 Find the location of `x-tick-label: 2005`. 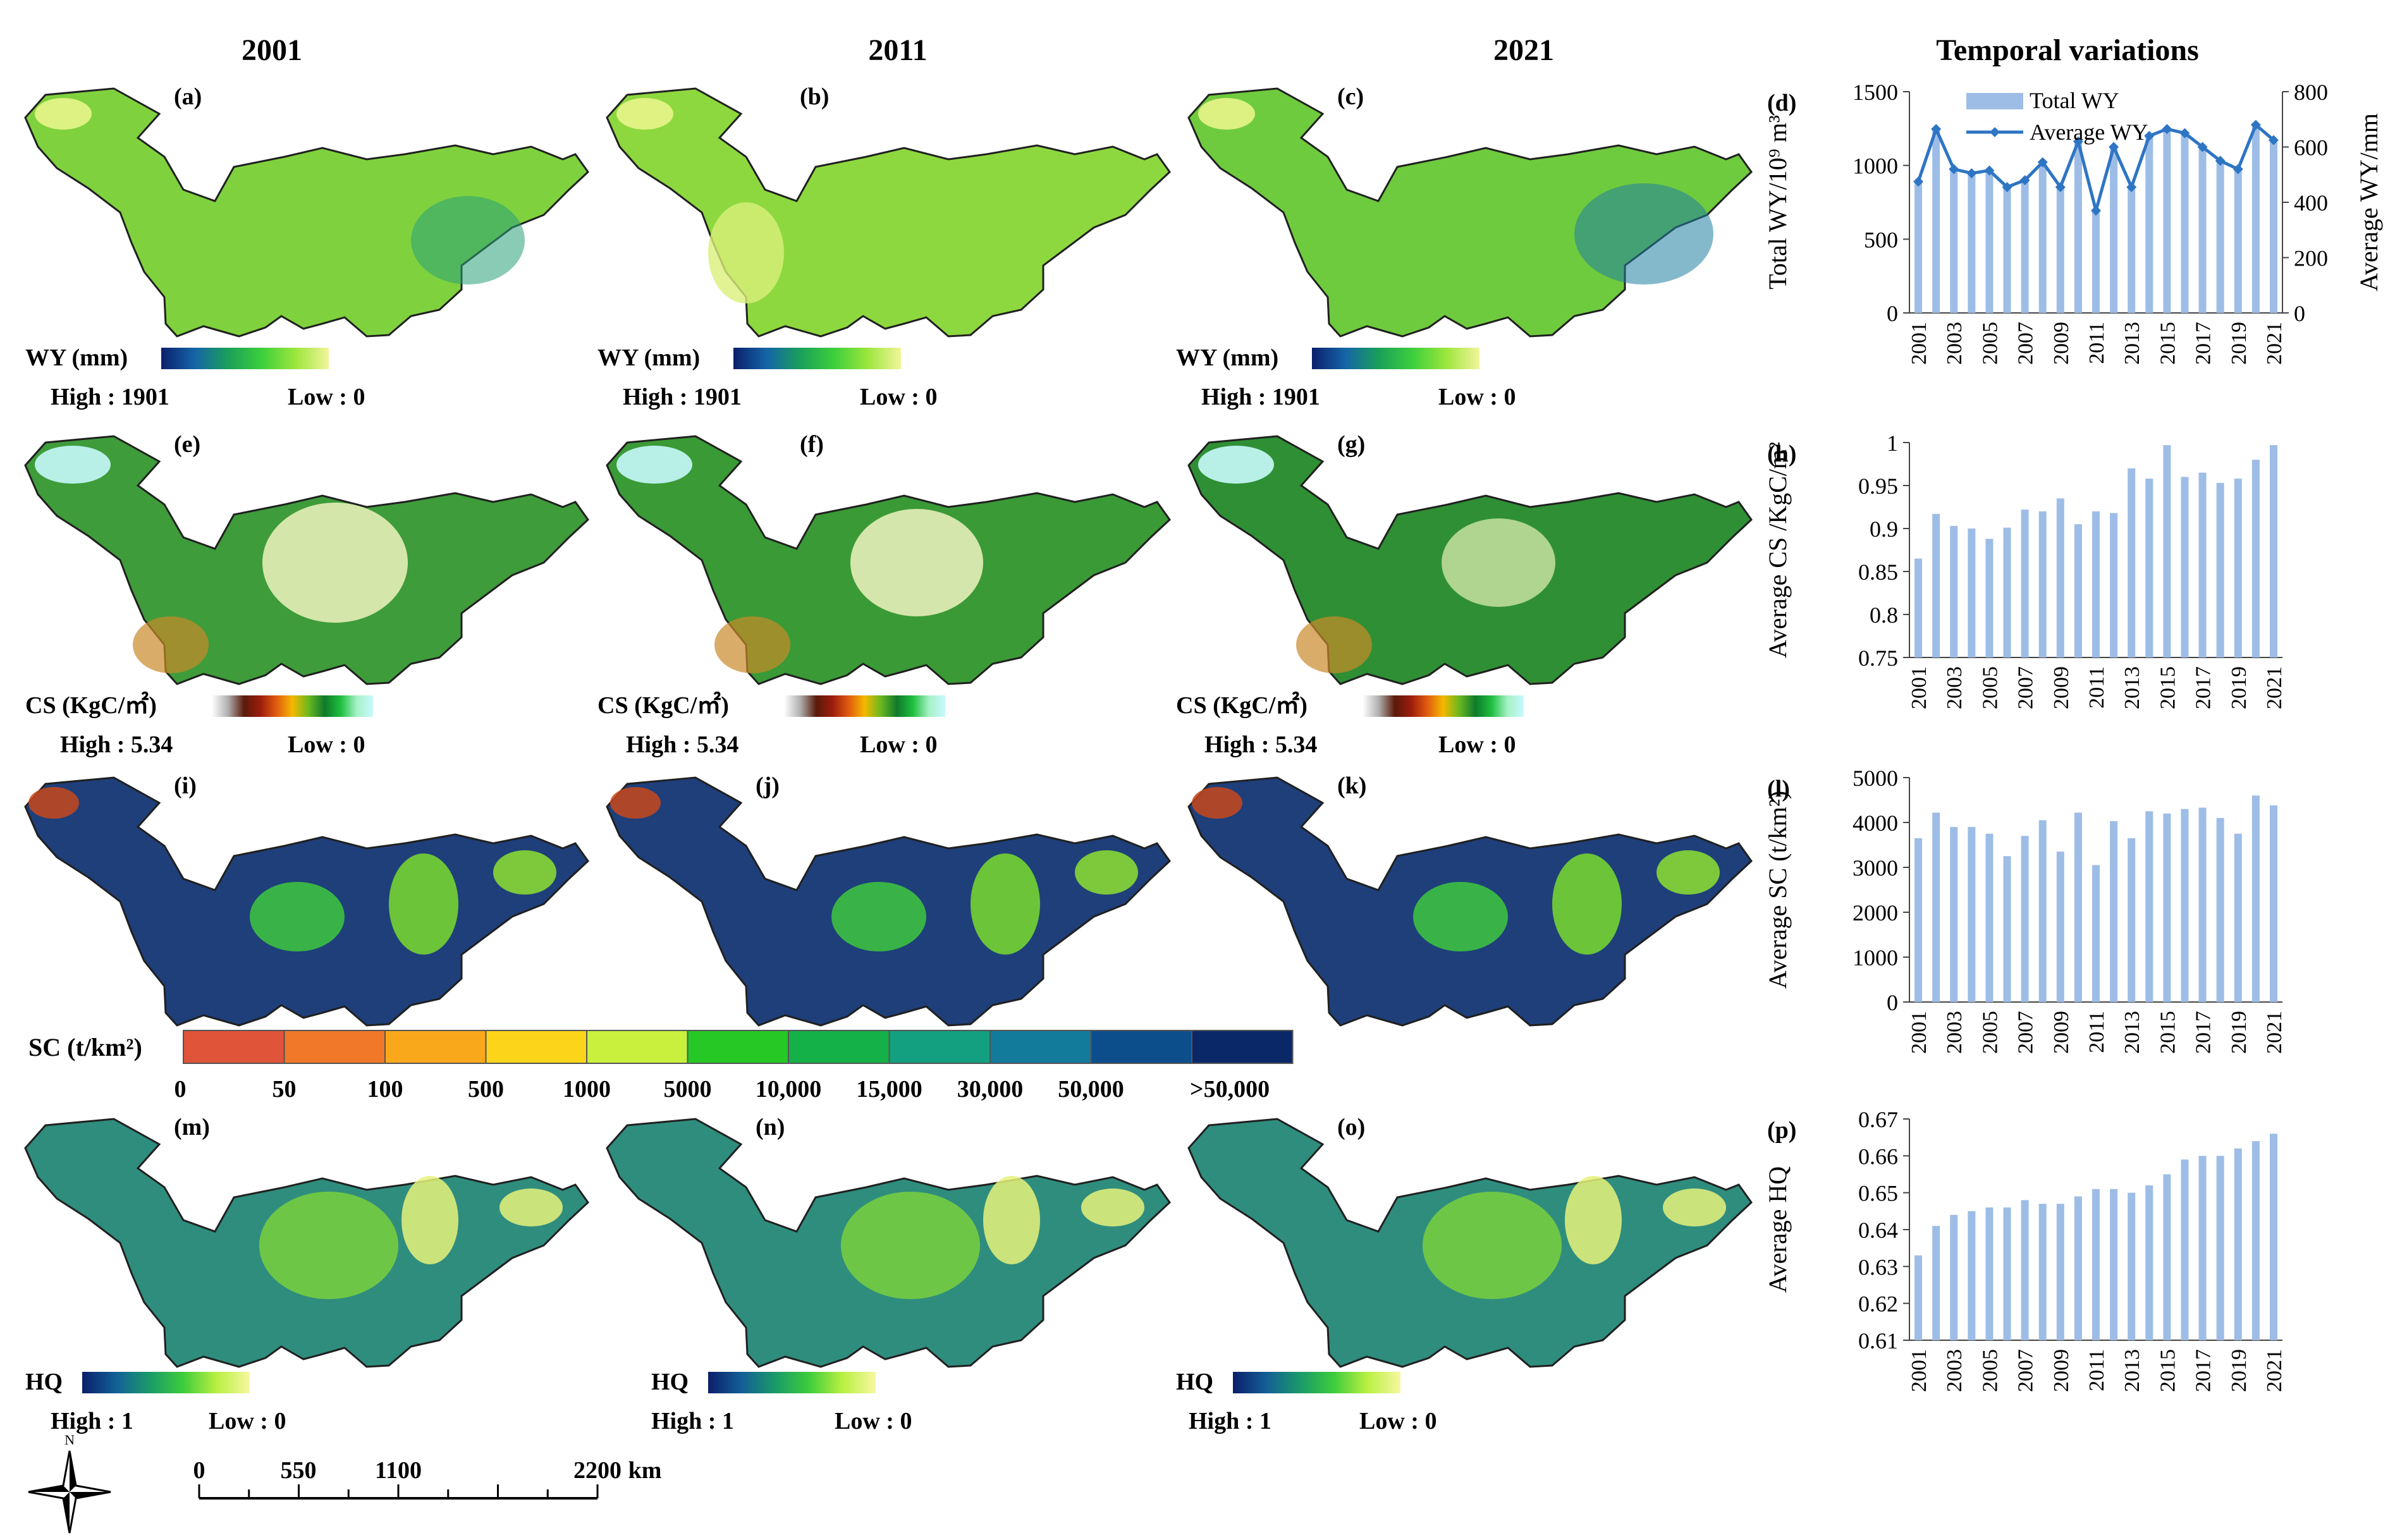

x-tick-label: 2005 is located at coordinates (1990, 343).